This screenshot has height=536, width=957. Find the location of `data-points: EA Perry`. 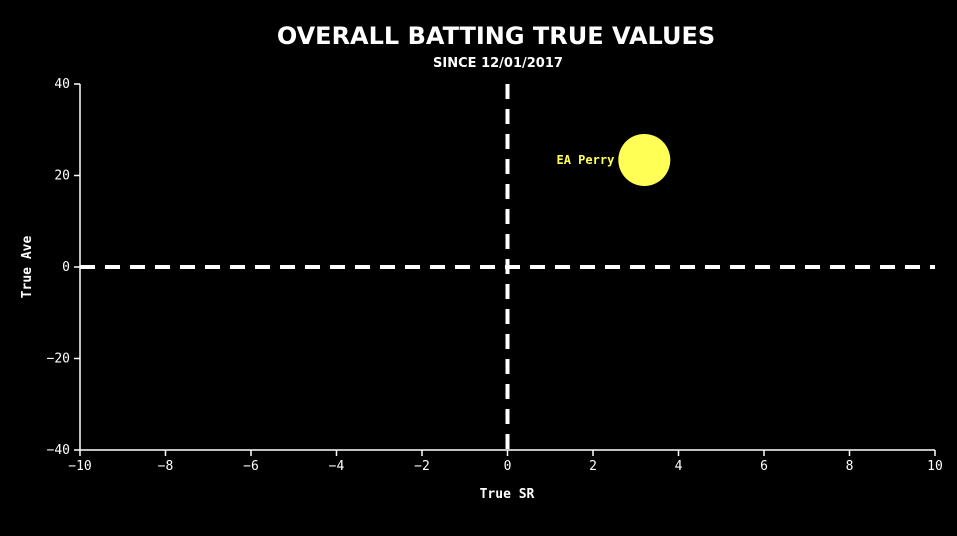

data-points: EA Perry is located at coordinates (614, 159).